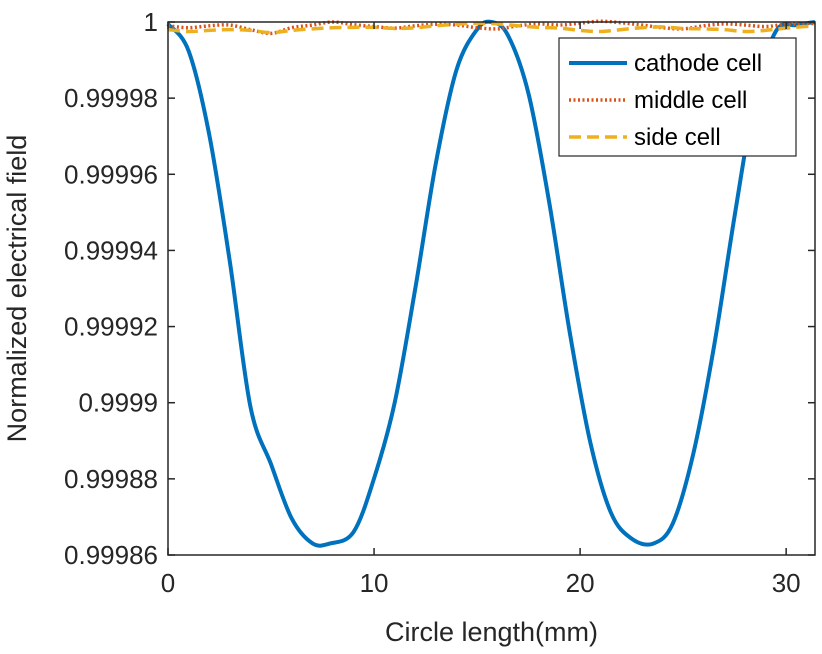 This screenshot has width=822, height=654. What do you see at coordinates (111, 327) in the screenshot?
I see `y-tick-label: 0.99992` at bounding box center [111, 327].